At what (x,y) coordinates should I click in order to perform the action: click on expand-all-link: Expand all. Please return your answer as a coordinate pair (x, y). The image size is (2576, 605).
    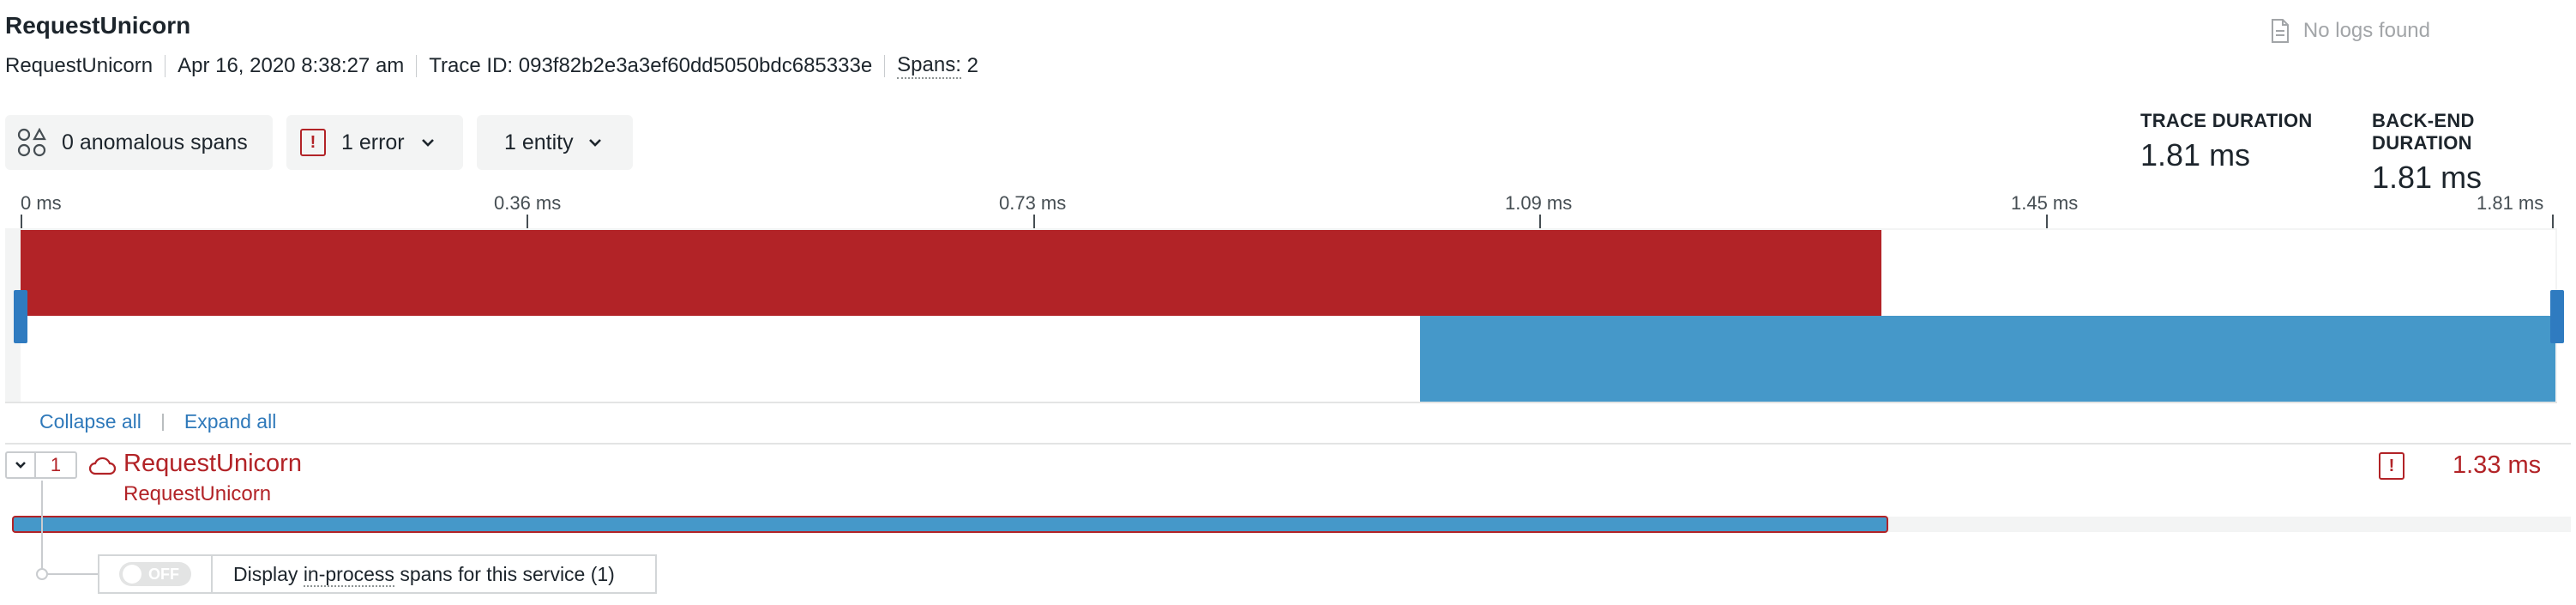
    Looking at the image, I should click on (230, 421).